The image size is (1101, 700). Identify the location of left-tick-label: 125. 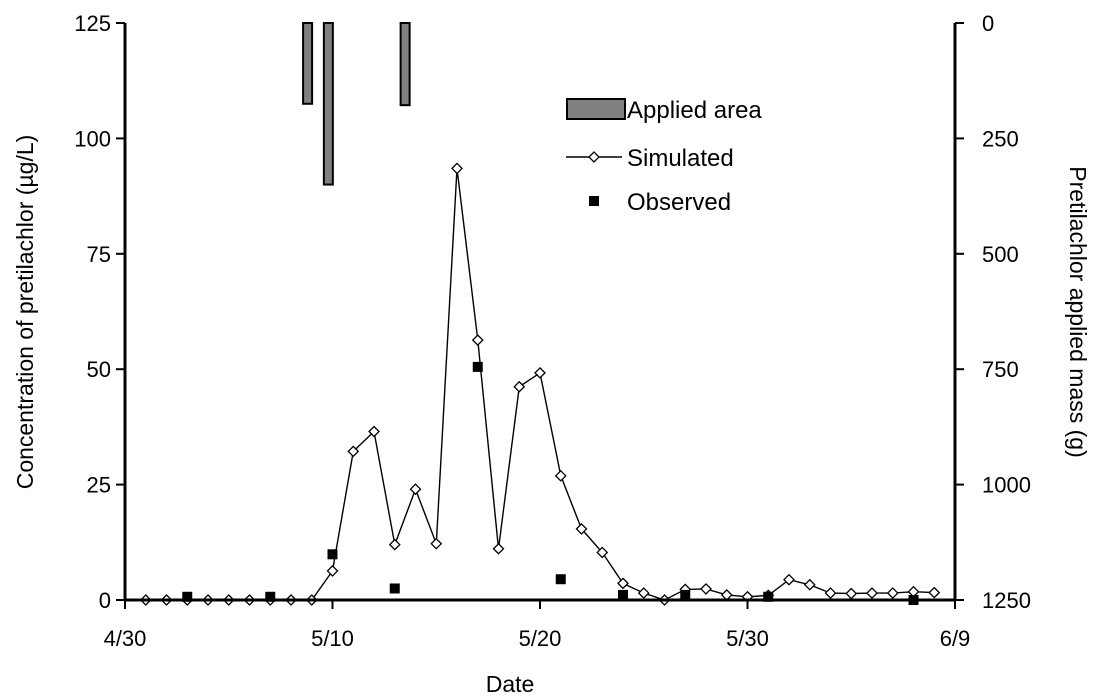
(92, 23).